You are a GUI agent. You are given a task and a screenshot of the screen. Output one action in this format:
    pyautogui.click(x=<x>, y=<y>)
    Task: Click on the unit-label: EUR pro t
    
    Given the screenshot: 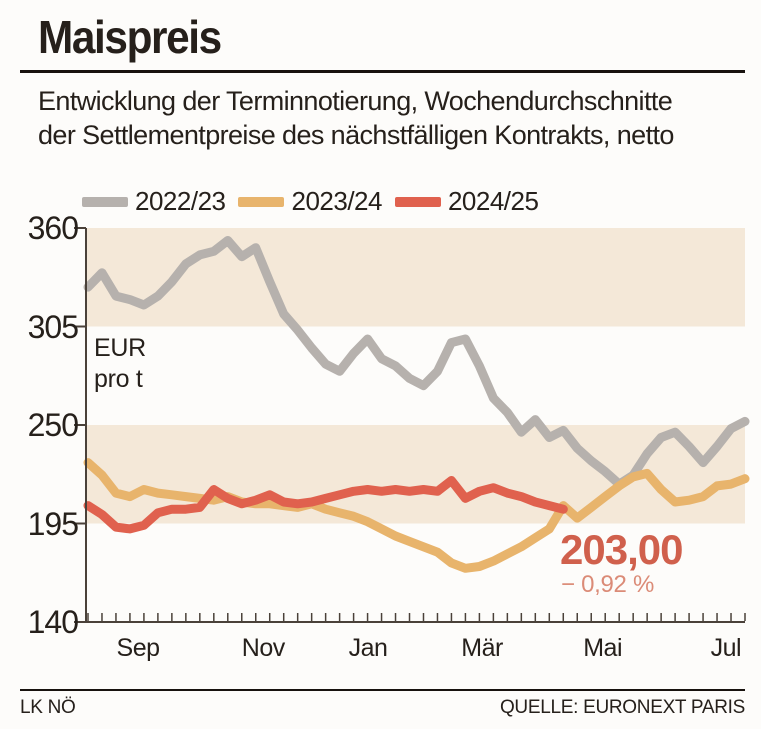 What is the action you would take?
    pyautogui.click(x=120, y=364)
    